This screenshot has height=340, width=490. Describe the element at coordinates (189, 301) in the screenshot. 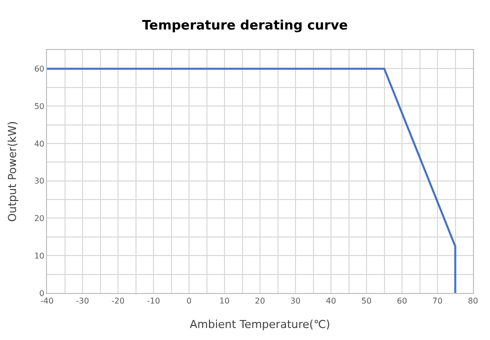

I see `x-tick-label: 0` at that location.